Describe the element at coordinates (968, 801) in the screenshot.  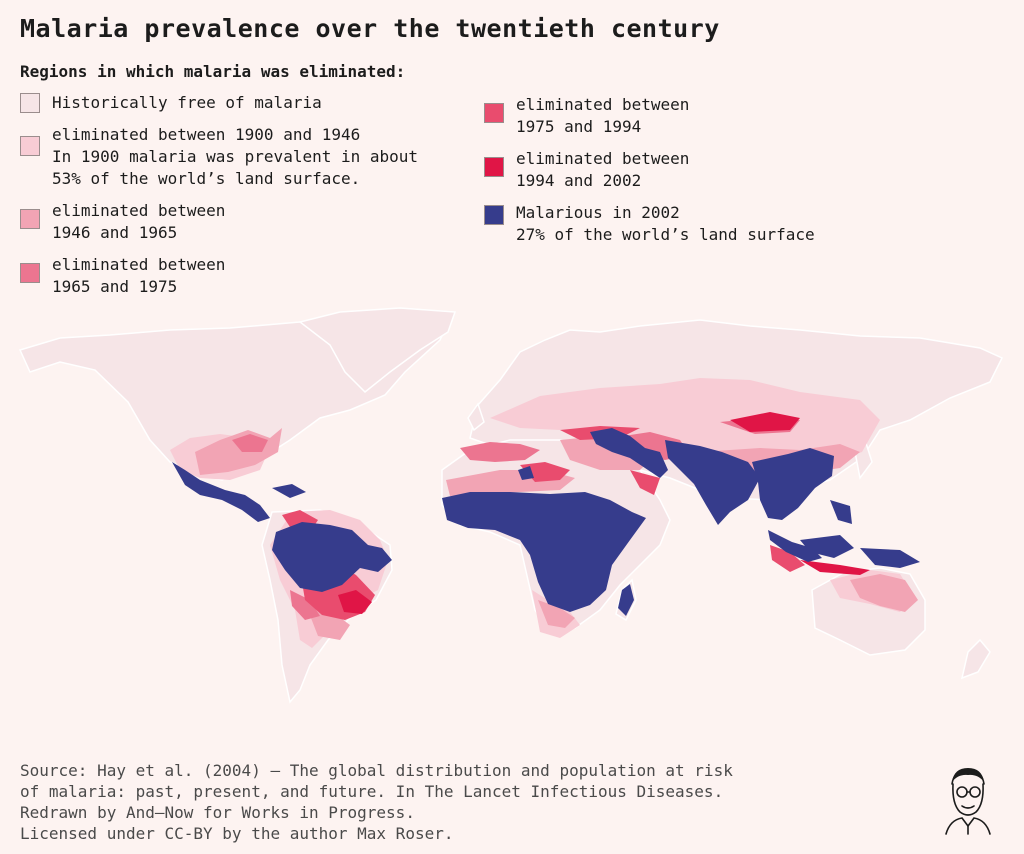
I see `author-portrait-icon` at that location.